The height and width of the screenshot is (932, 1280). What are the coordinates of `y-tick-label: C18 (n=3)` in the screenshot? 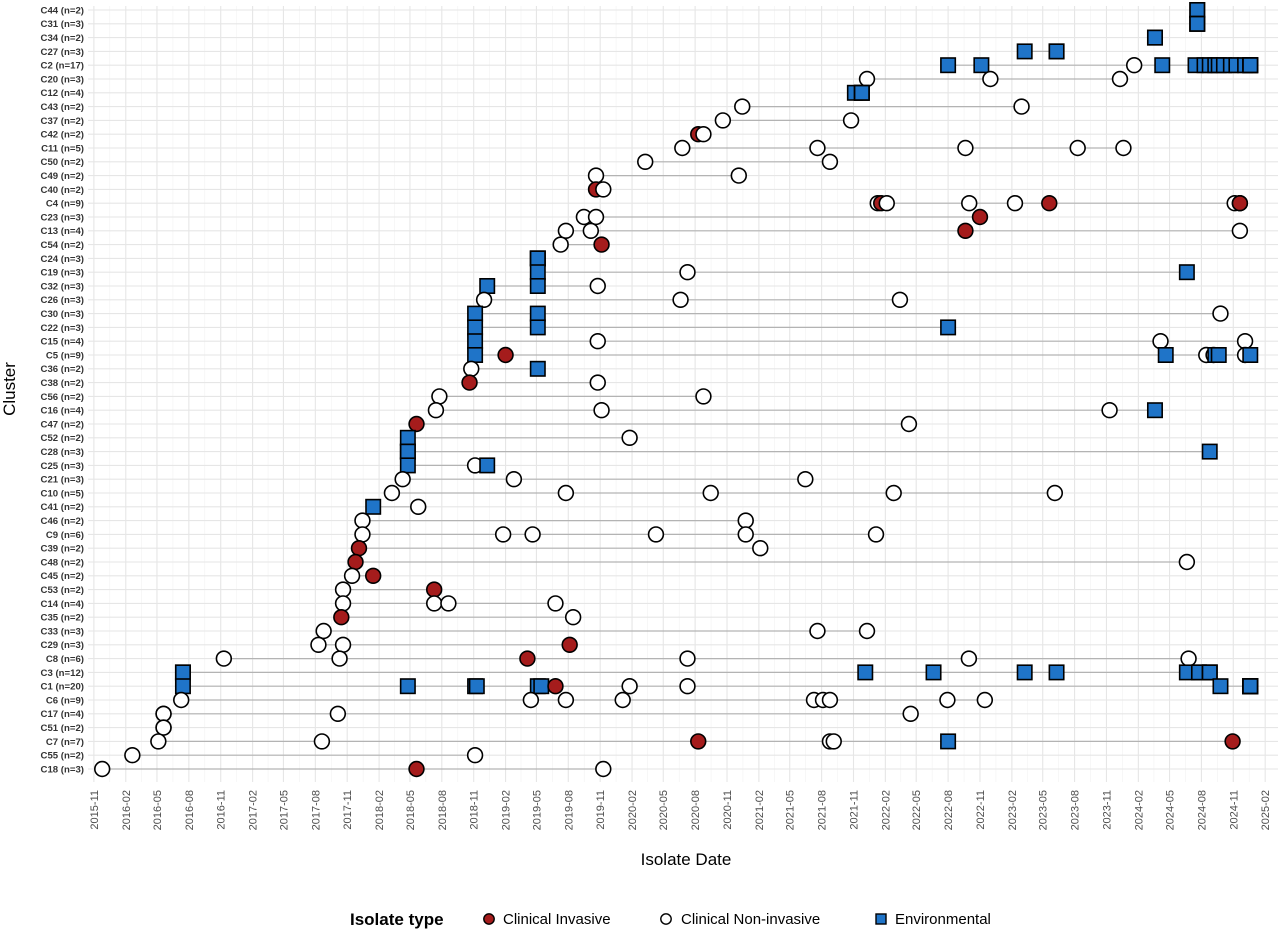 It's located at (62, 769).